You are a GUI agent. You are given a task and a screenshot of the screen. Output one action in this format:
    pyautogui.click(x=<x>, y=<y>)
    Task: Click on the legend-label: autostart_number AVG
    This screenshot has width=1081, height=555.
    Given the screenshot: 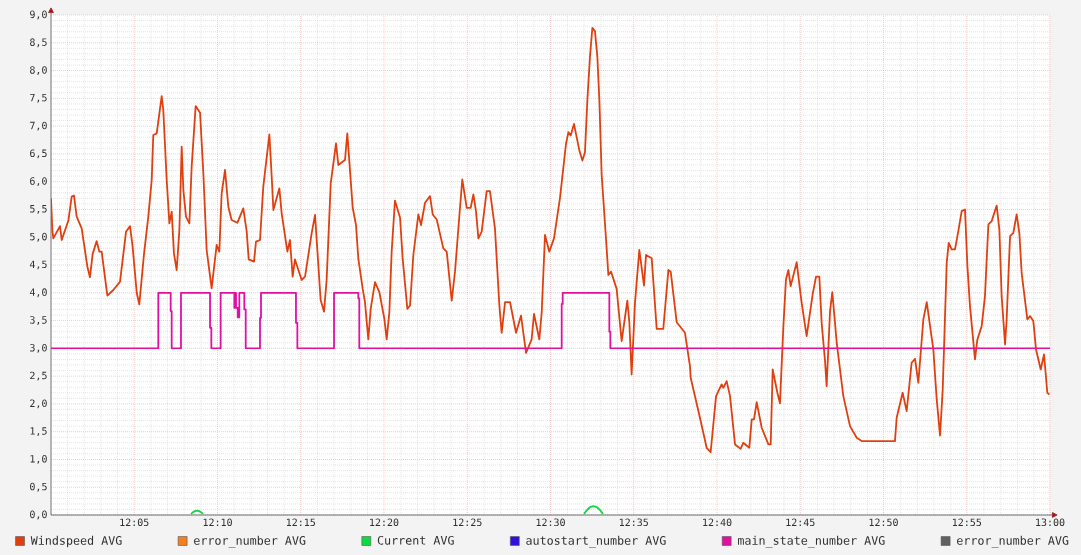 What is the action you would take?
    pyautogui.click(x=596, y=541)
    